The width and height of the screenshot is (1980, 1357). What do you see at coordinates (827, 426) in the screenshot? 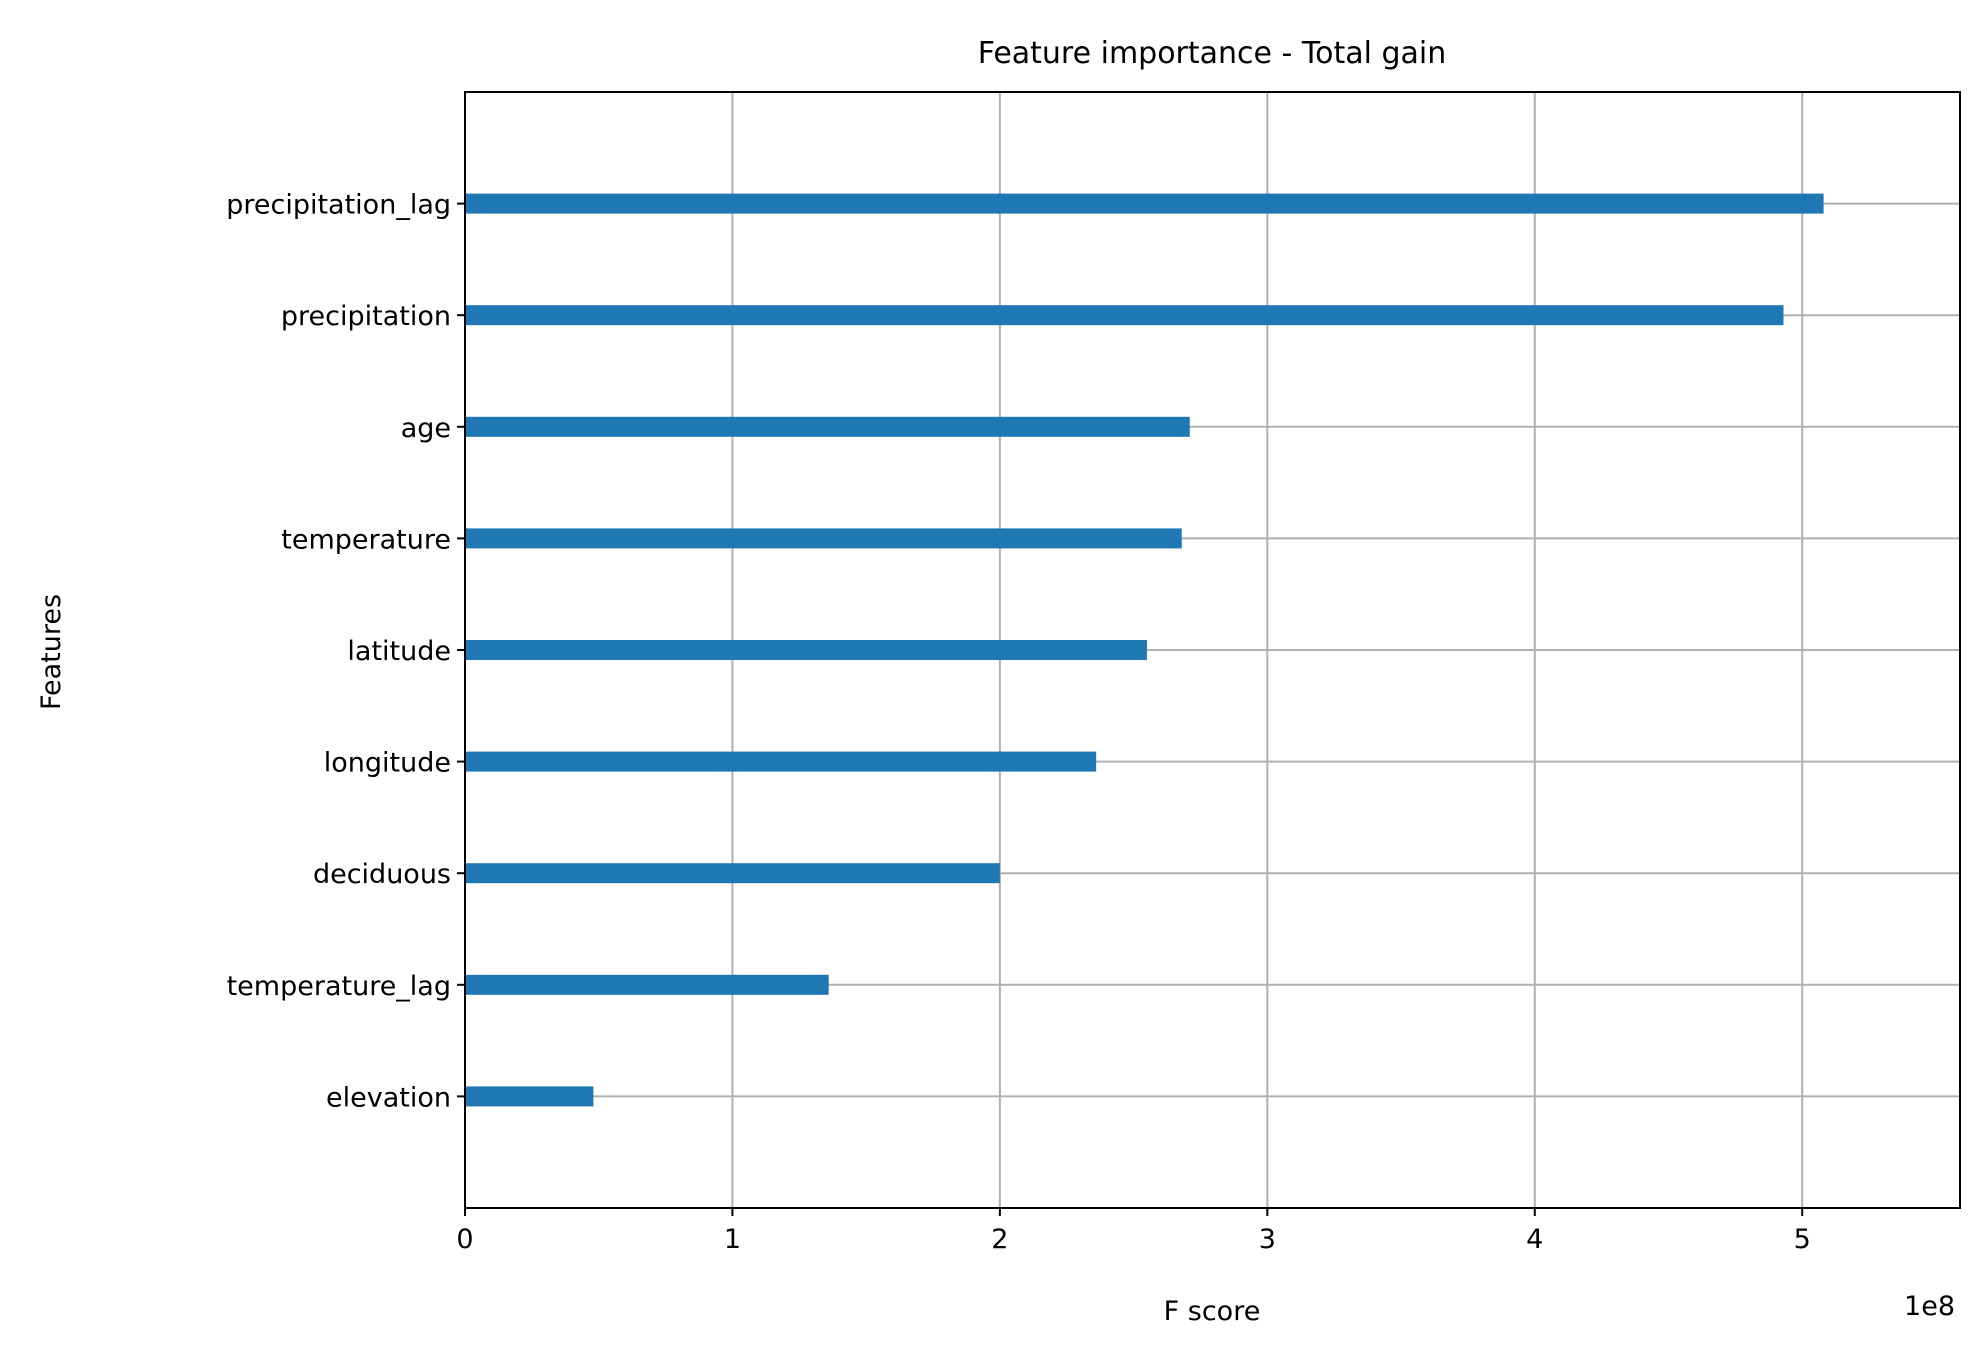
I see `bar-age` at bounding box center [827, 426].